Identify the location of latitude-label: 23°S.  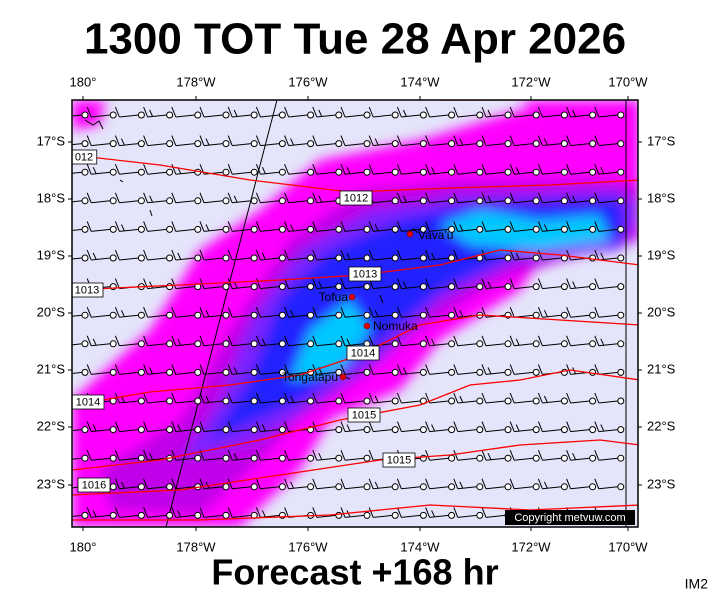
(51, 483).